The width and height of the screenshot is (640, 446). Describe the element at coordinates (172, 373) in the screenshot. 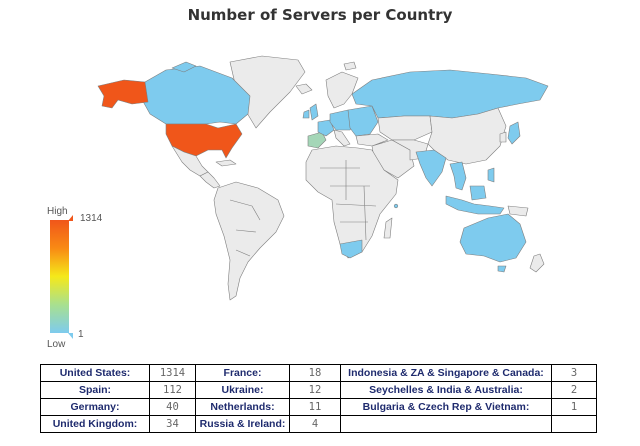

I see `server-count: 1314` at that location.